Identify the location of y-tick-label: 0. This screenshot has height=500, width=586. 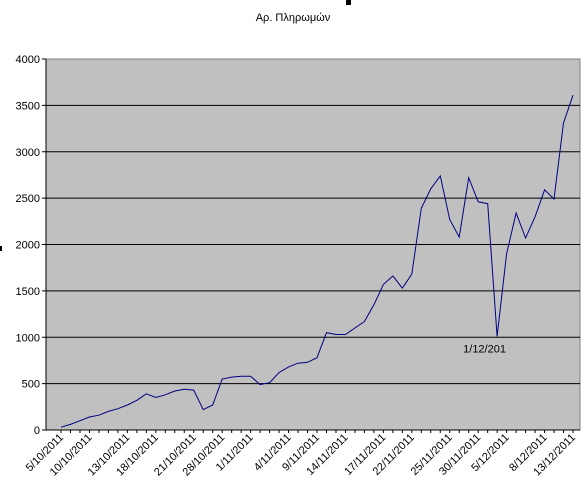
(37, 431).